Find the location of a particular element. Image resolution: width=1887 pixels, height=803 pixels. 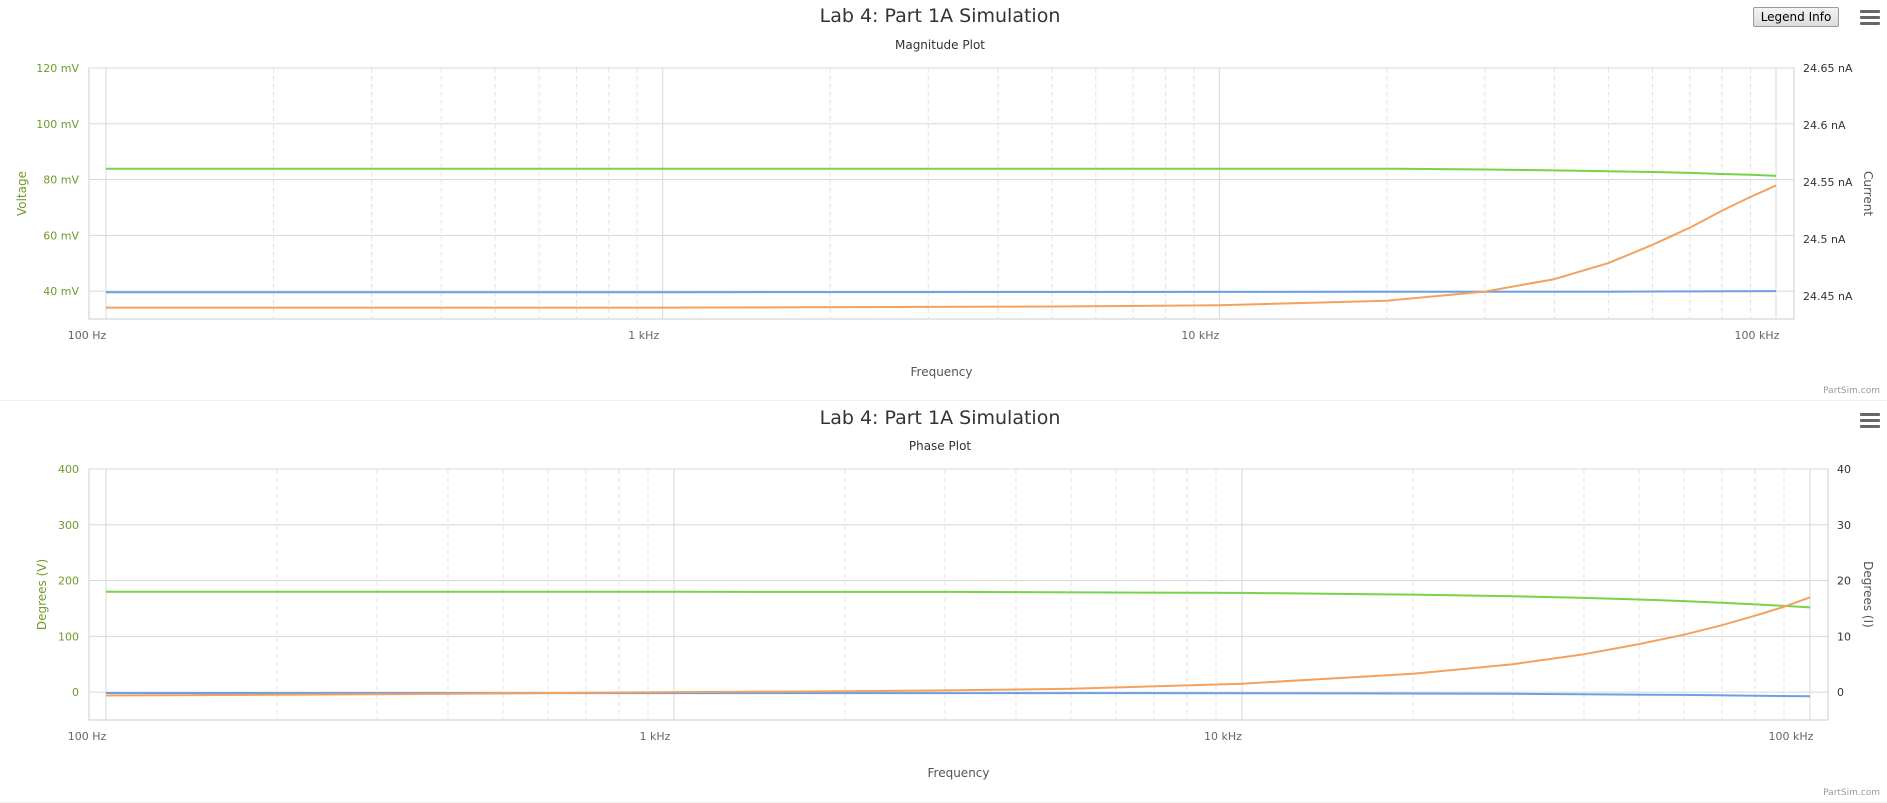

y-left-tick-label: 40 mV is located at coordinates (61, 291).